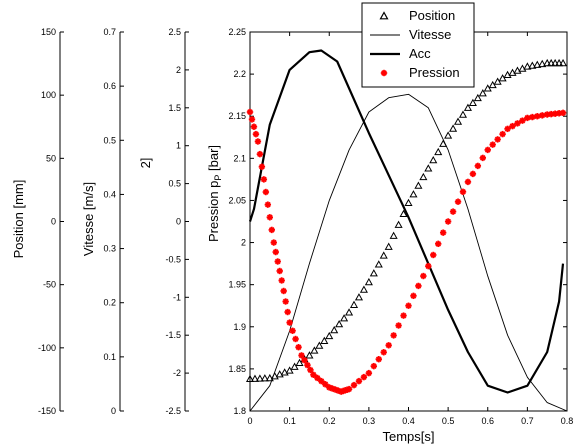 The height and width of the screenshot is (448, 586). Describe the element at coordinates (49, 285) in the screenshot. I see `position-tick-label: -50` at that location.